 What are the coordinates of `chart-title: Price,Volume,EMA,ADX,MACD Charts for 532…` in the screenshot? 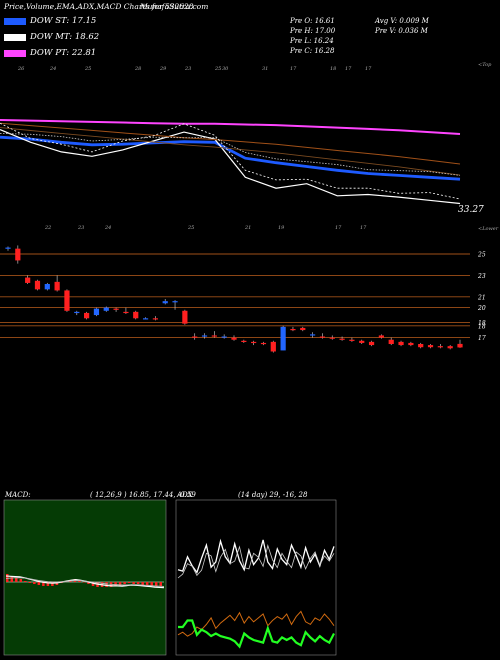 It's located at (99, 6).